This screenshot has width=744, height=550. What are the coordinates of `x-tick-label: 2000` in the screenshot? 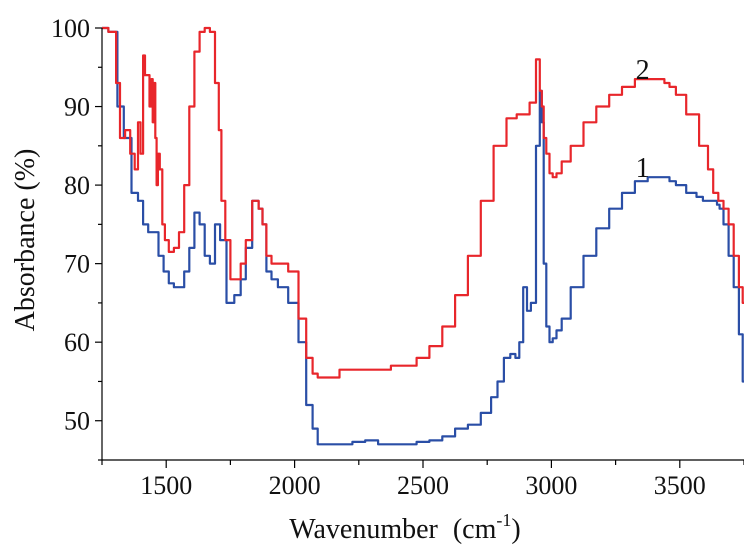 It's located at (295, 485).